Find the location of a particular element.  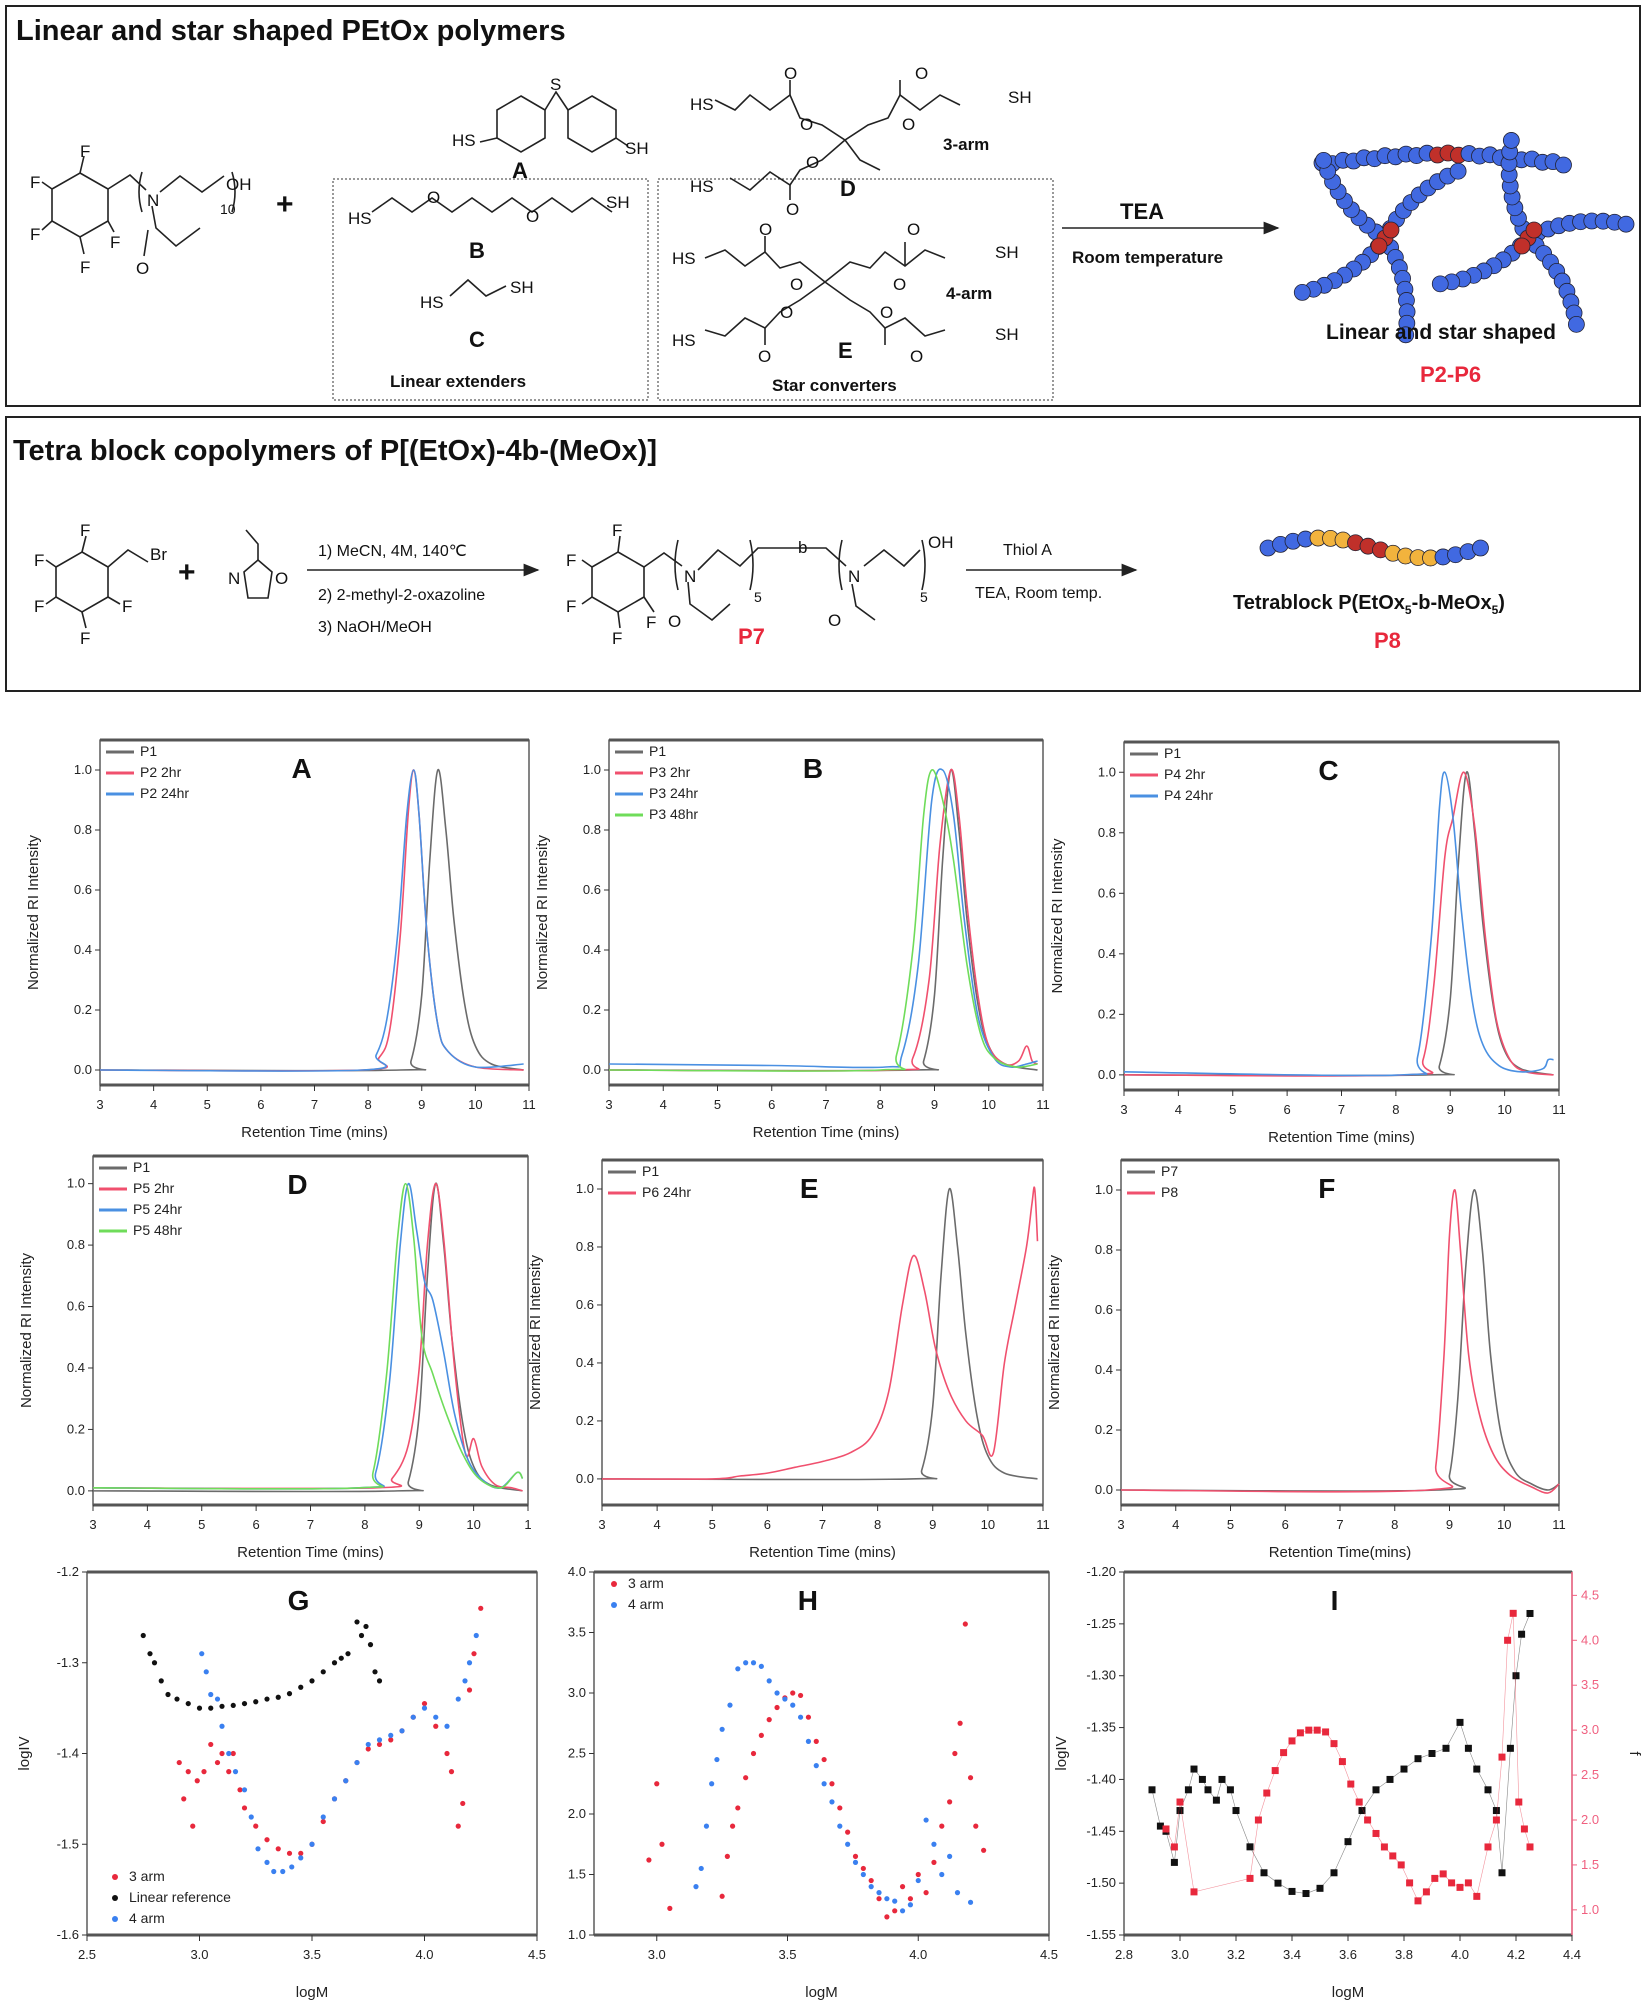

legend-label: 3 arm is located at coordinates (646, 1583).